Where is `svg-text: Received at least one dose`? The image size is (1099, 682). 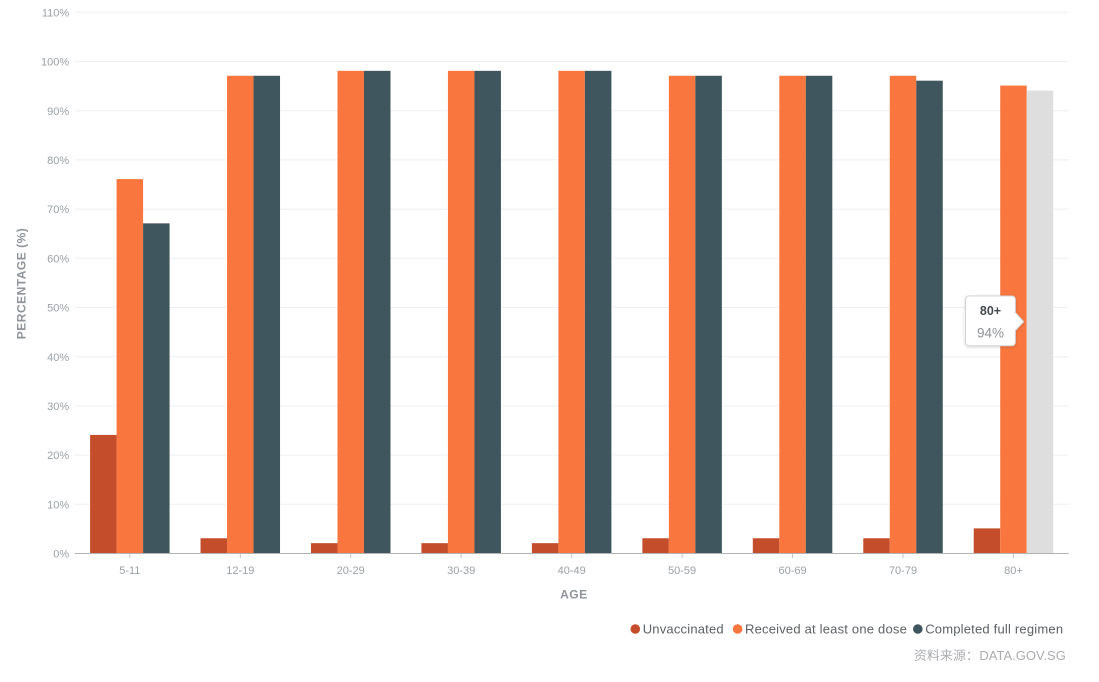 svg-text: Received at least one dose is located at coordinates (826, 629).